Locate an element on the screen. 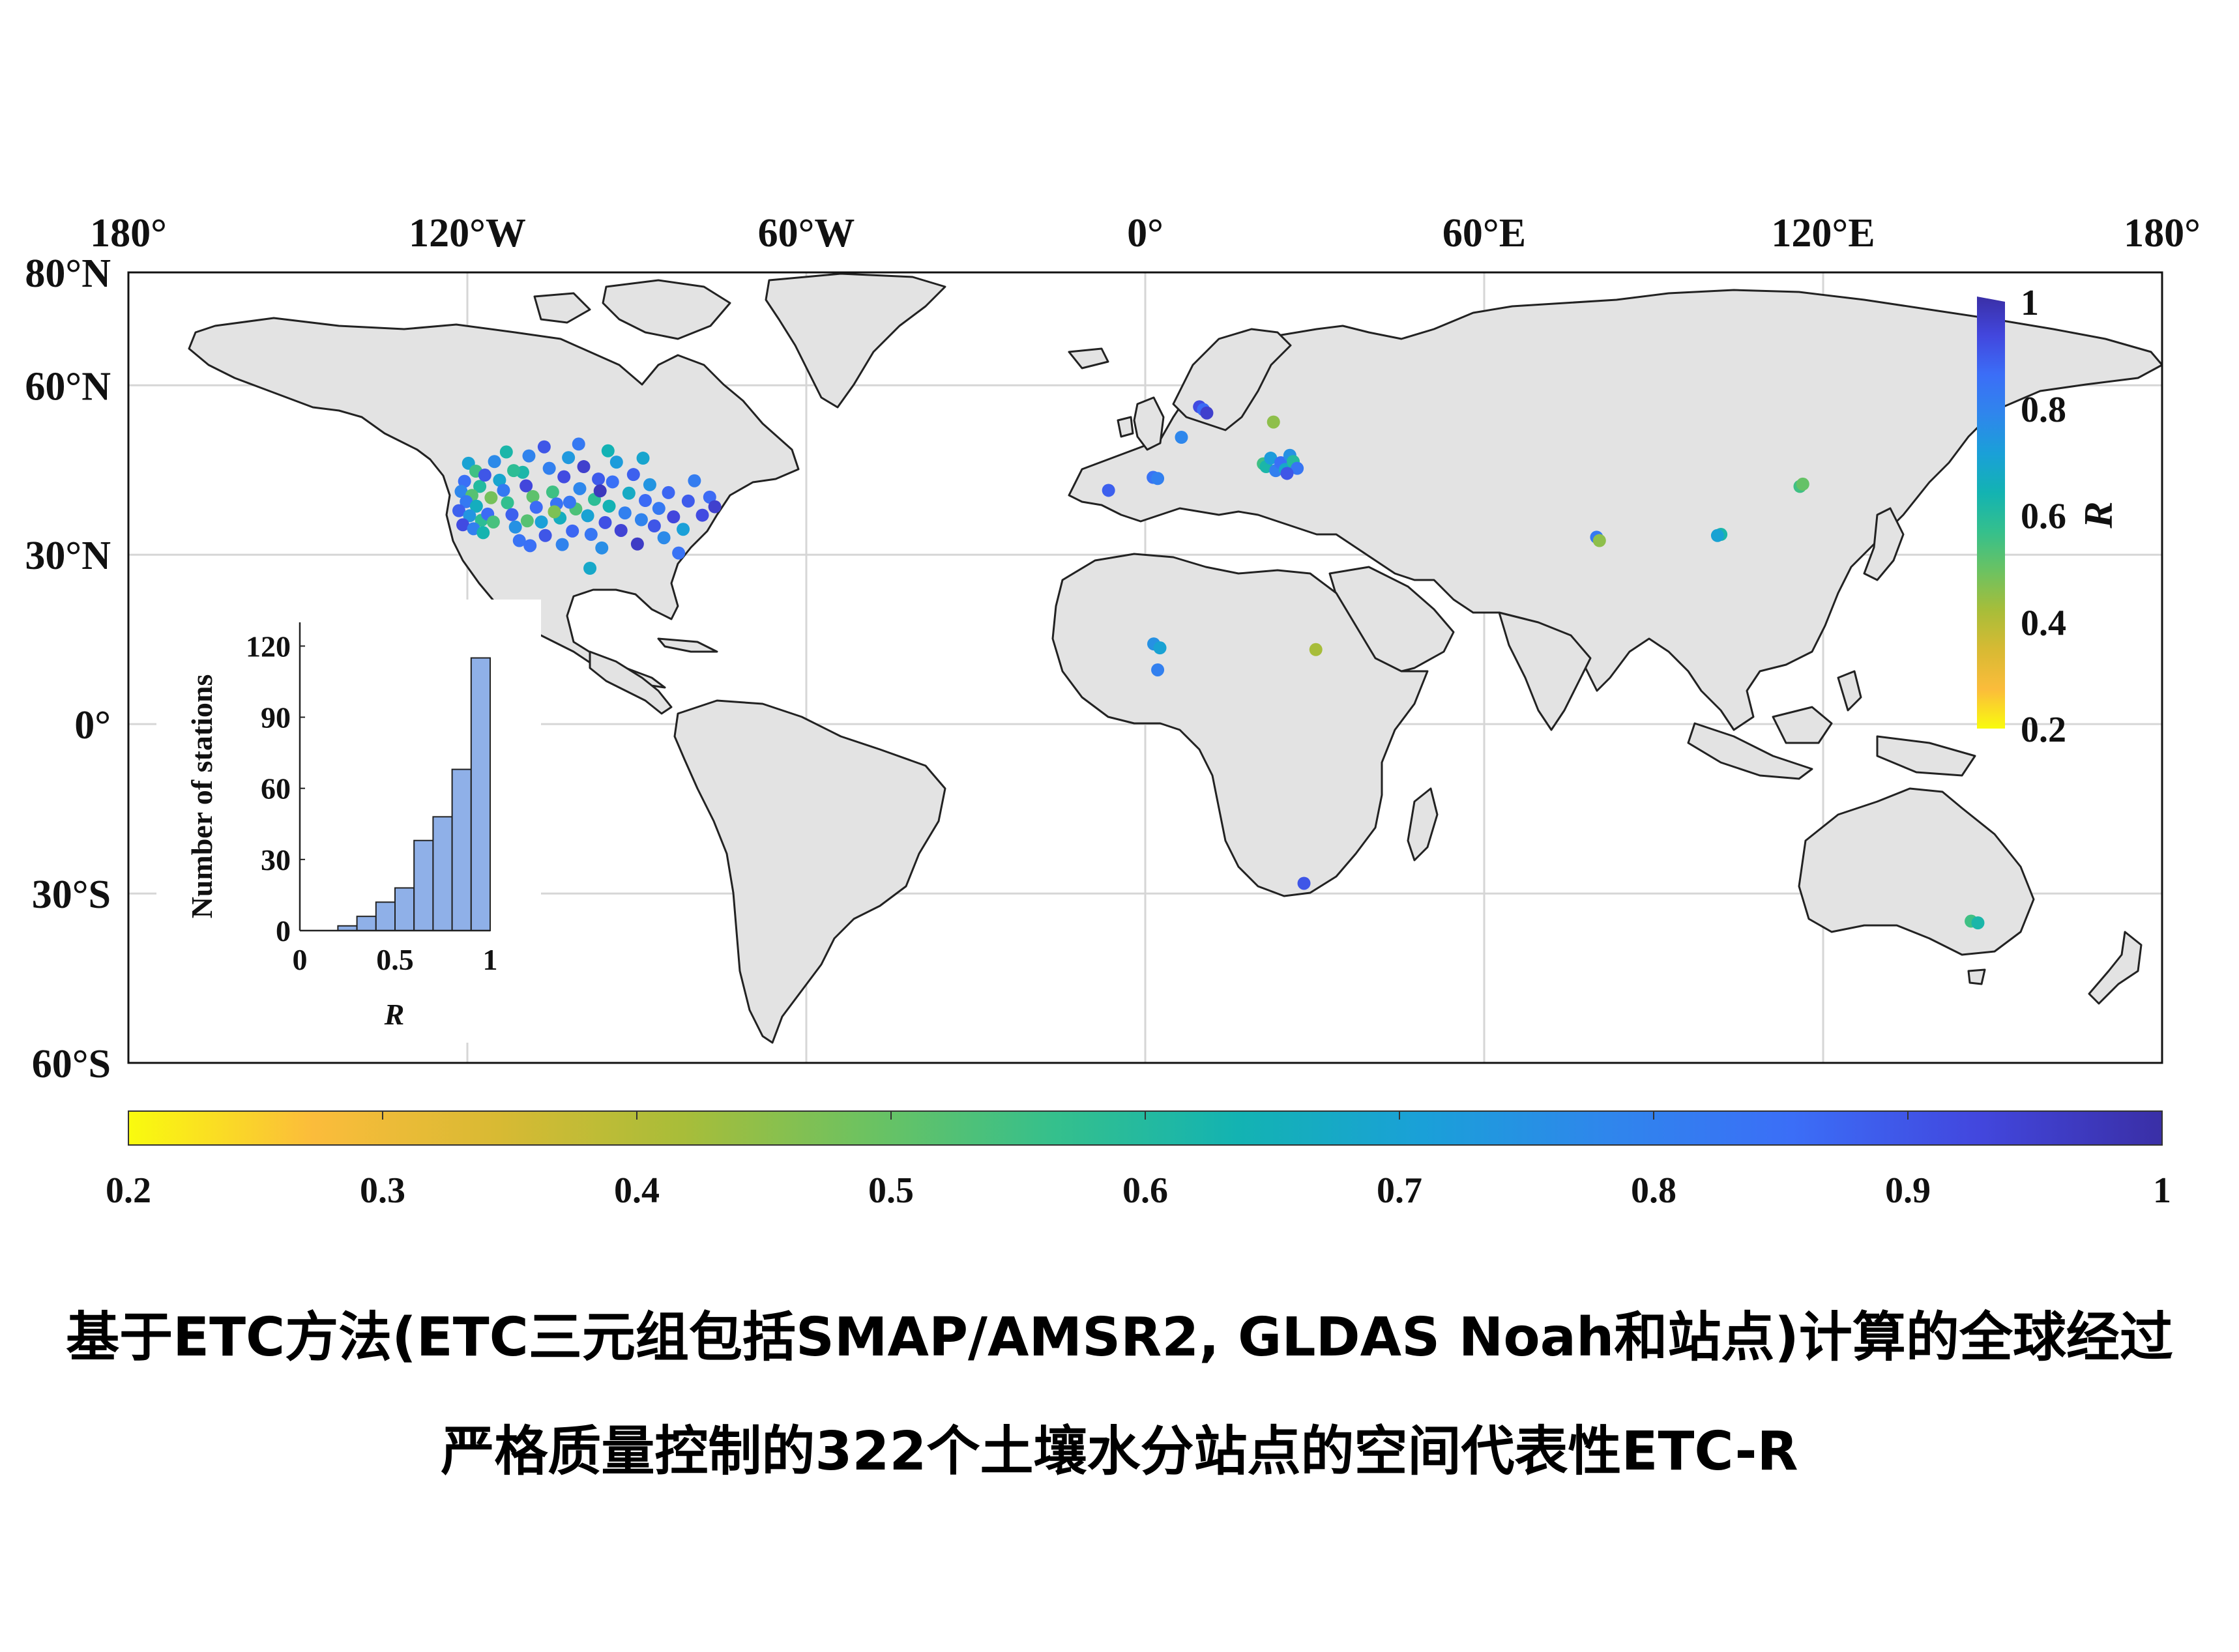 The width and height of the screenshot is (2239, 1652). australia is located at coordinates (1917, 871).